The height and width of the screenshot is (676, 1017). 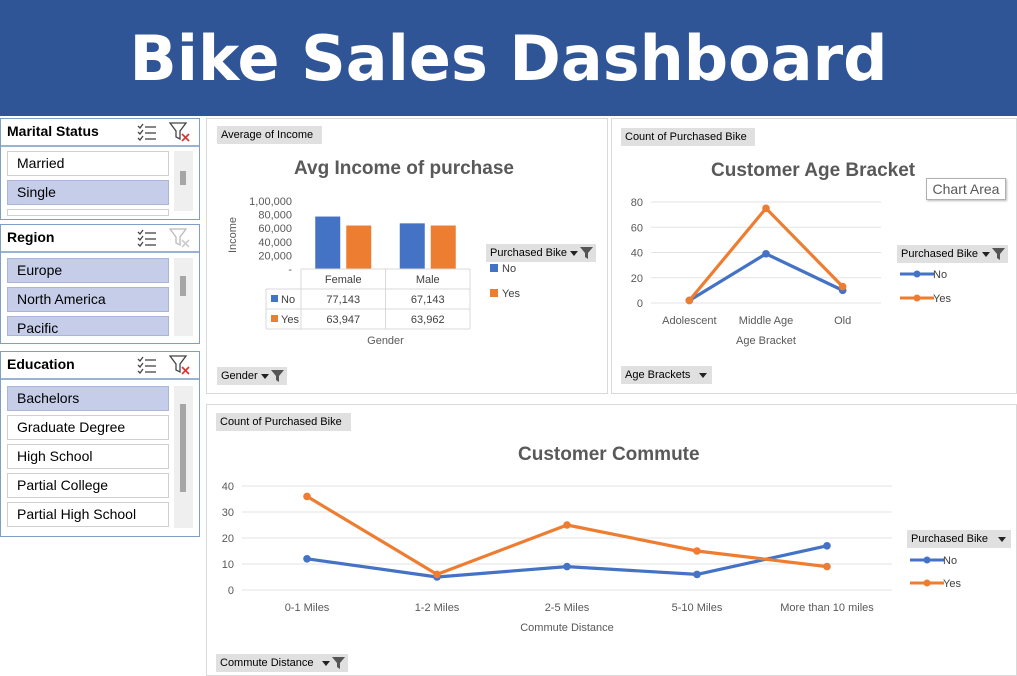 What do you see at coordinates (269, 135) in the screenshot?
I see `field-button-average-income: Average of Income` at bounding box center [269, 135].